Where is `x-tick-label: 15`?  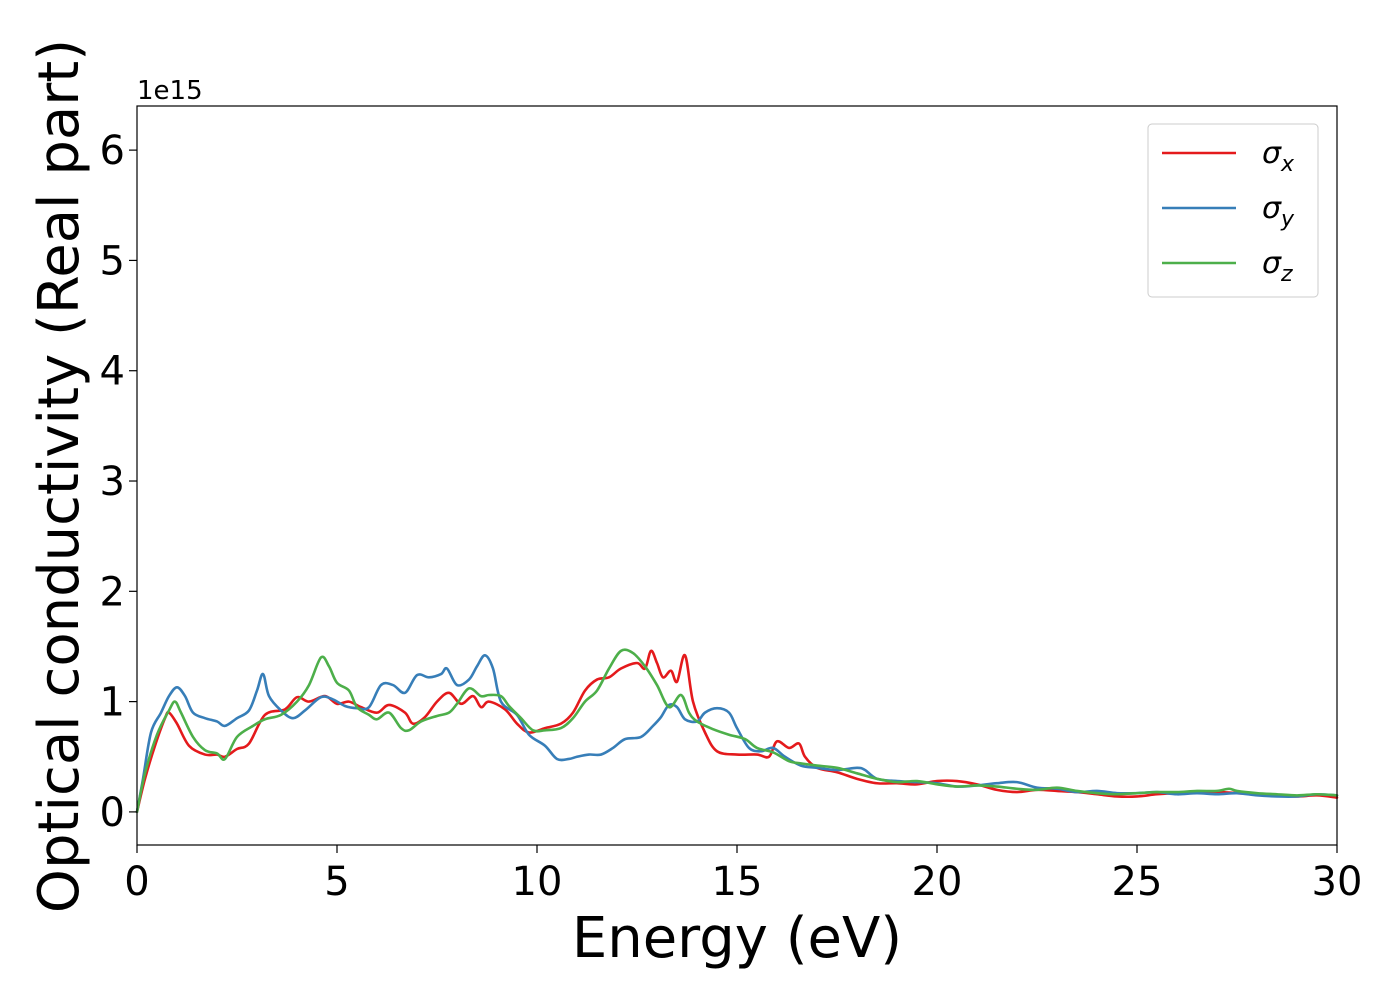
x-tick-label: 15 is located at coordinates (737, 882).